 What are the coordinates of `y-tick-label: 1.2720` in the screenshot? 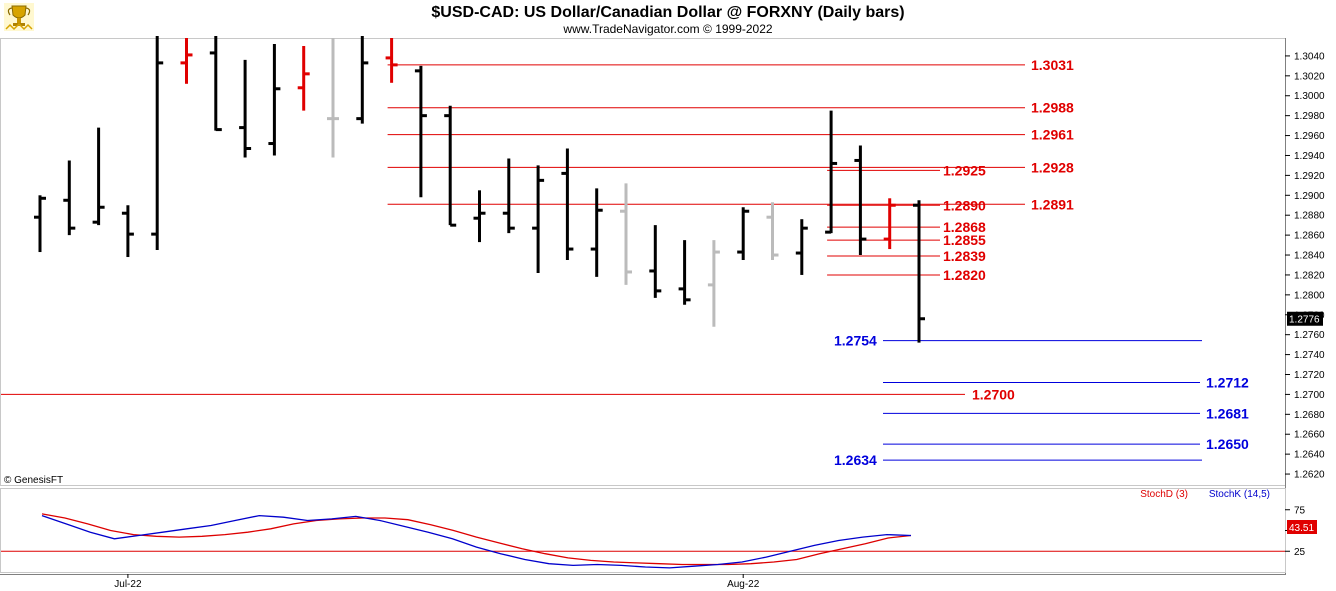 It's located at (1309, 375).